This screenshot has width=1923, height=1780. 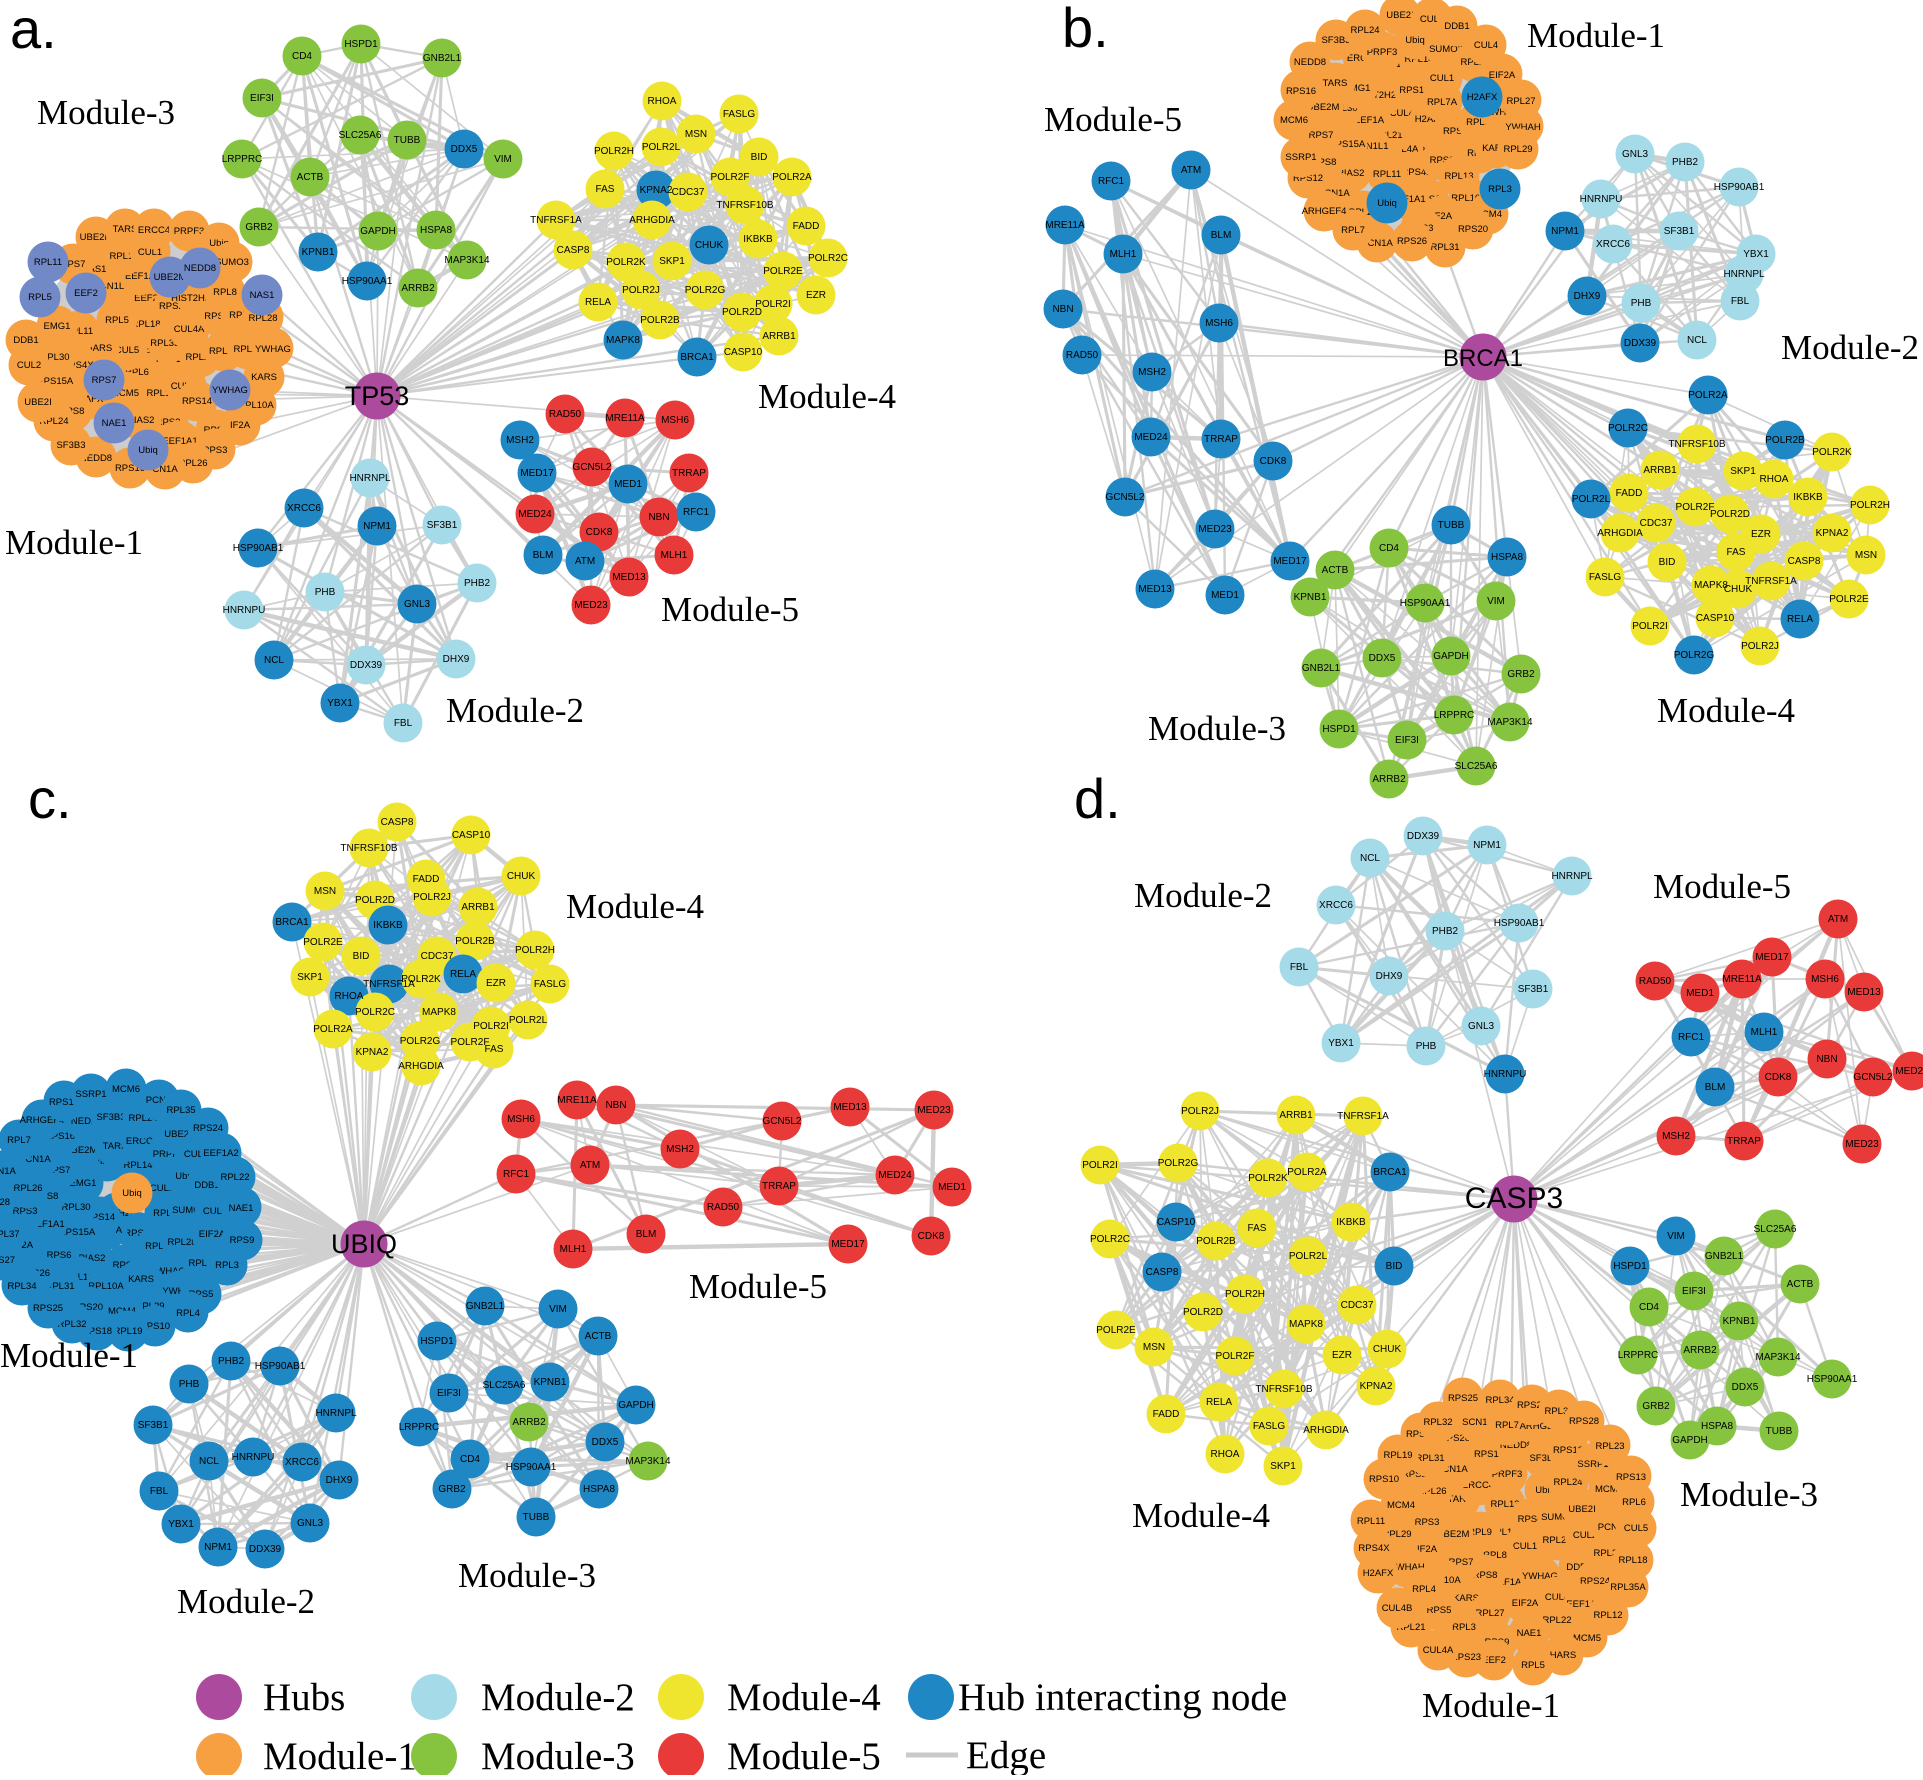 What do you see at coordinates (25, 340) in the screenshot?
I see `svg-text: DDB1` at bounding box center [25, 340].